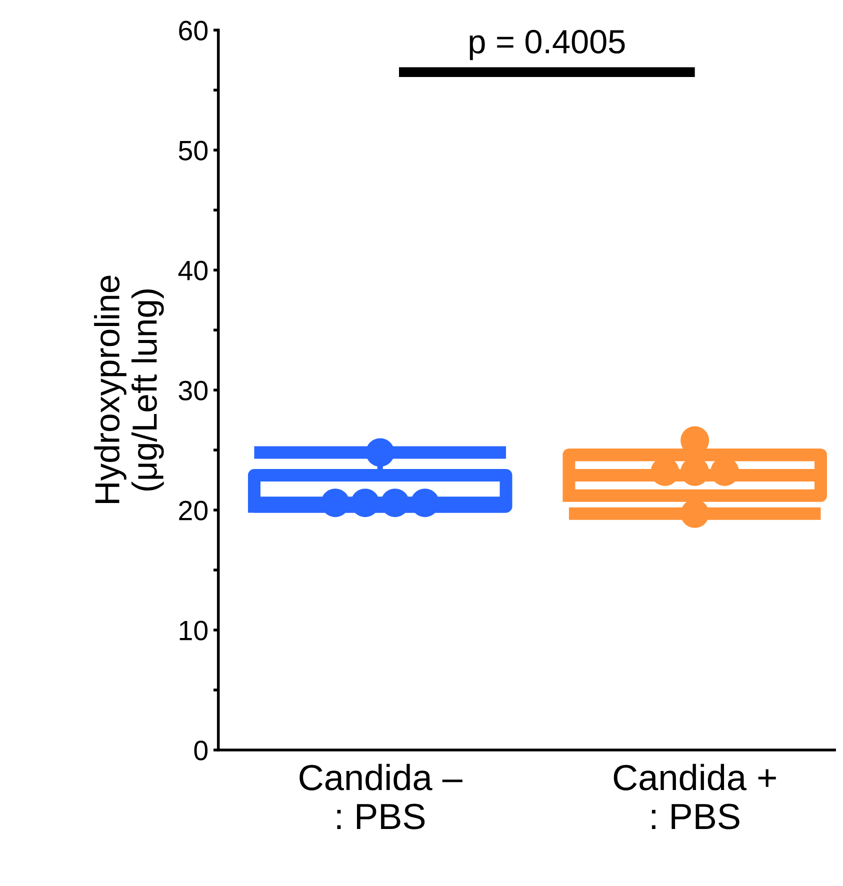 The height and width of the screenshot is (886, 843). I want to click on y-tick-label: 0, so click(201, 750).